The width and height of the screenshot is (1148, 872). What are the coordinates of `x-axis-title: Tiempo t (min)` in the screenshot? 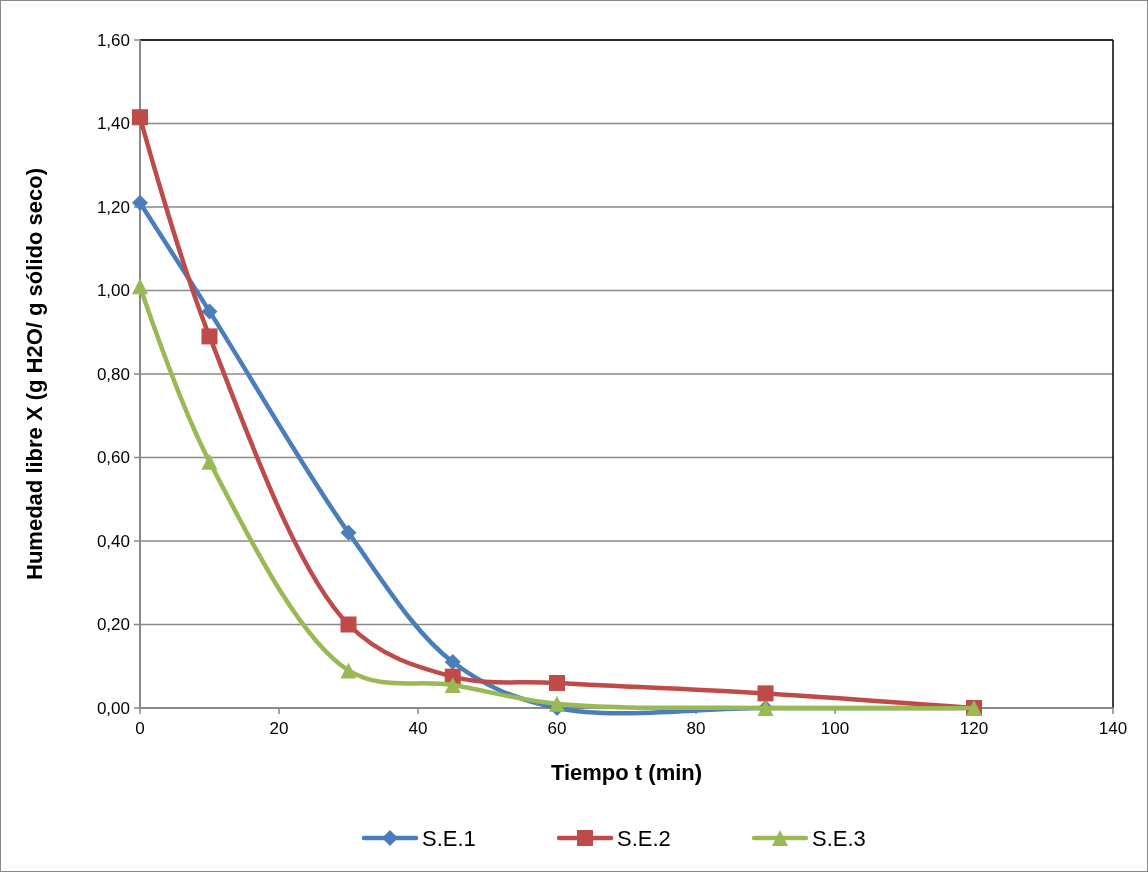 It's located at (626, 772).